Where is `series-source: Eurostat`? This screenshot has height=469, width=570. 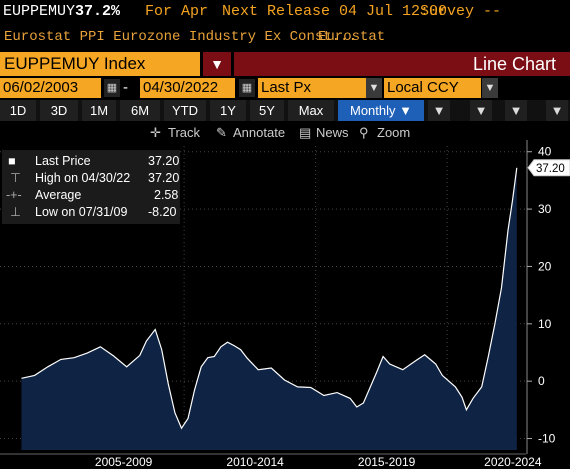
series-source: Eurostat is located at coordinates (352, 37).